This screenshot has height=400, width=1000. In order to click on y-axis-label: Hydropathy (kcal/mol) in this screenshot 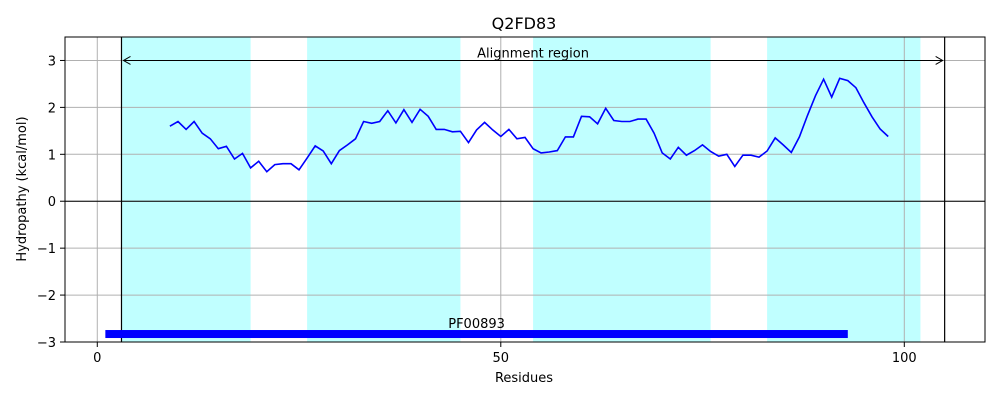, I will do `click(22, 188)`.